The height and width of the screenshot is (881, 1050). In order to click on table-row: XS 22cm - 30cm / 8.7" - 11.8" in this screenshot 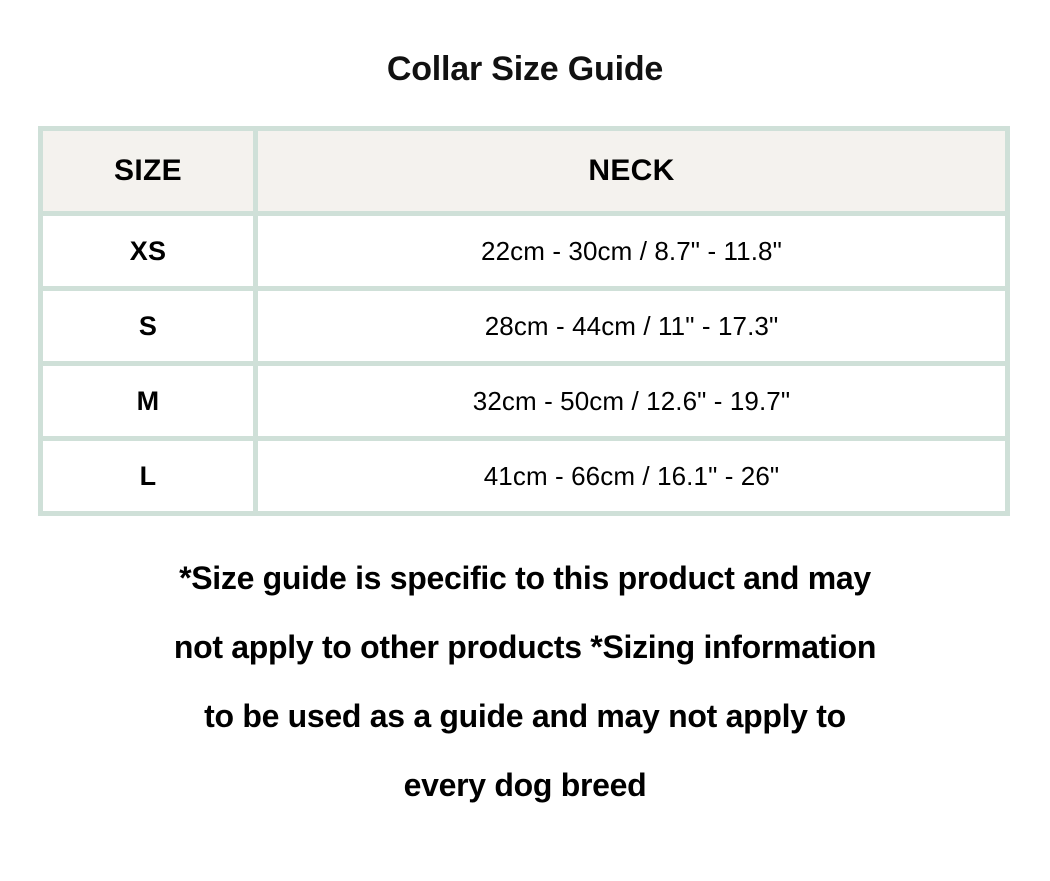, I will do `click(524, 251)`.